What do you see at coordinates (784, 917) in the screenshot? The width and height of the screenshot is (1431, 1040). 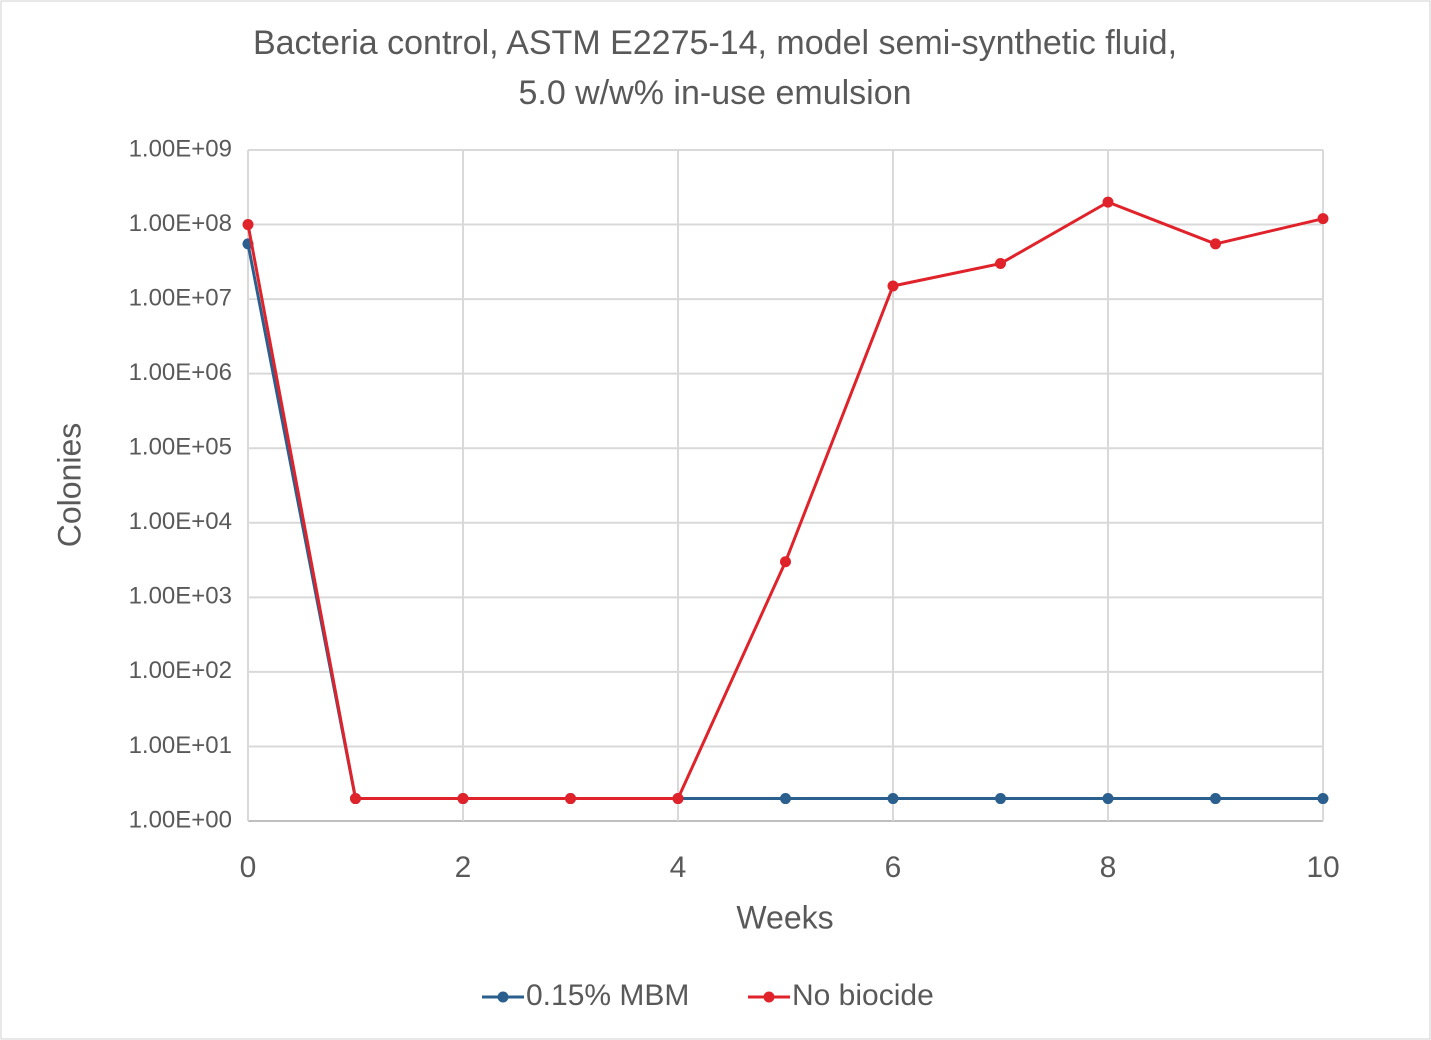 I see `x-axis-label: Weeks` at bounding box center [784, 917].